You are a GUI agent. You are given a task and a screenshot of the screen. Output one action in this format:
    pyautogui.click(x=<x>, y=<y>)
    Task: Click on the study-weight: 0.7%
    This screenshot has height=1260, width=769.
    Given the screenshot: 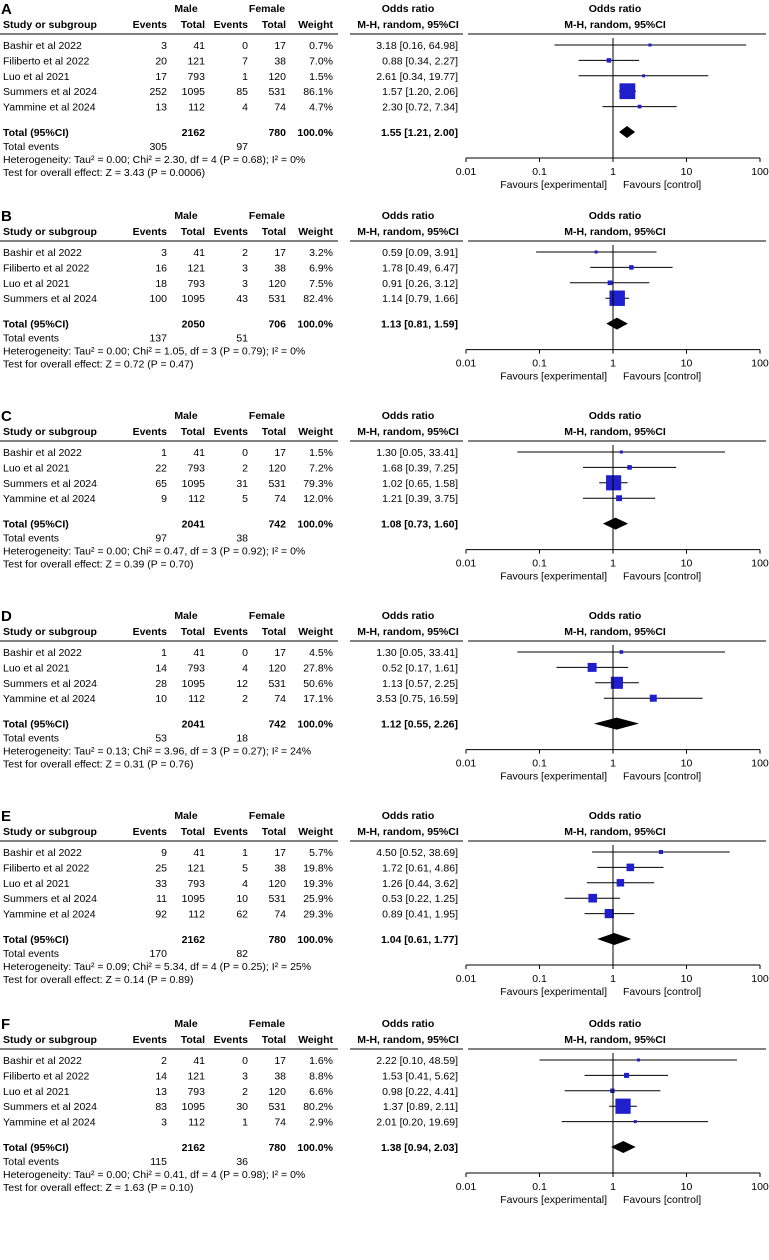 What is the action you would take?
    pyautogui.click(x=321, y=46)
    